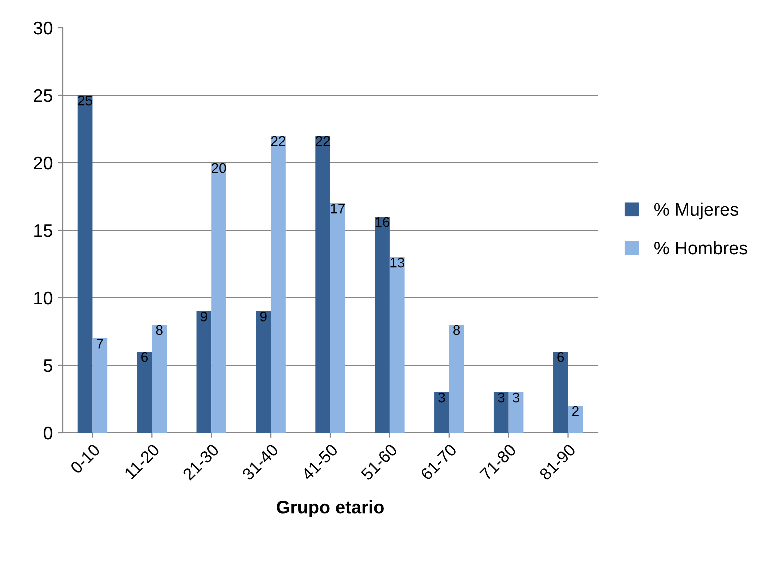  I want to click on legend-label: % Mujeres, so click(696, 211).